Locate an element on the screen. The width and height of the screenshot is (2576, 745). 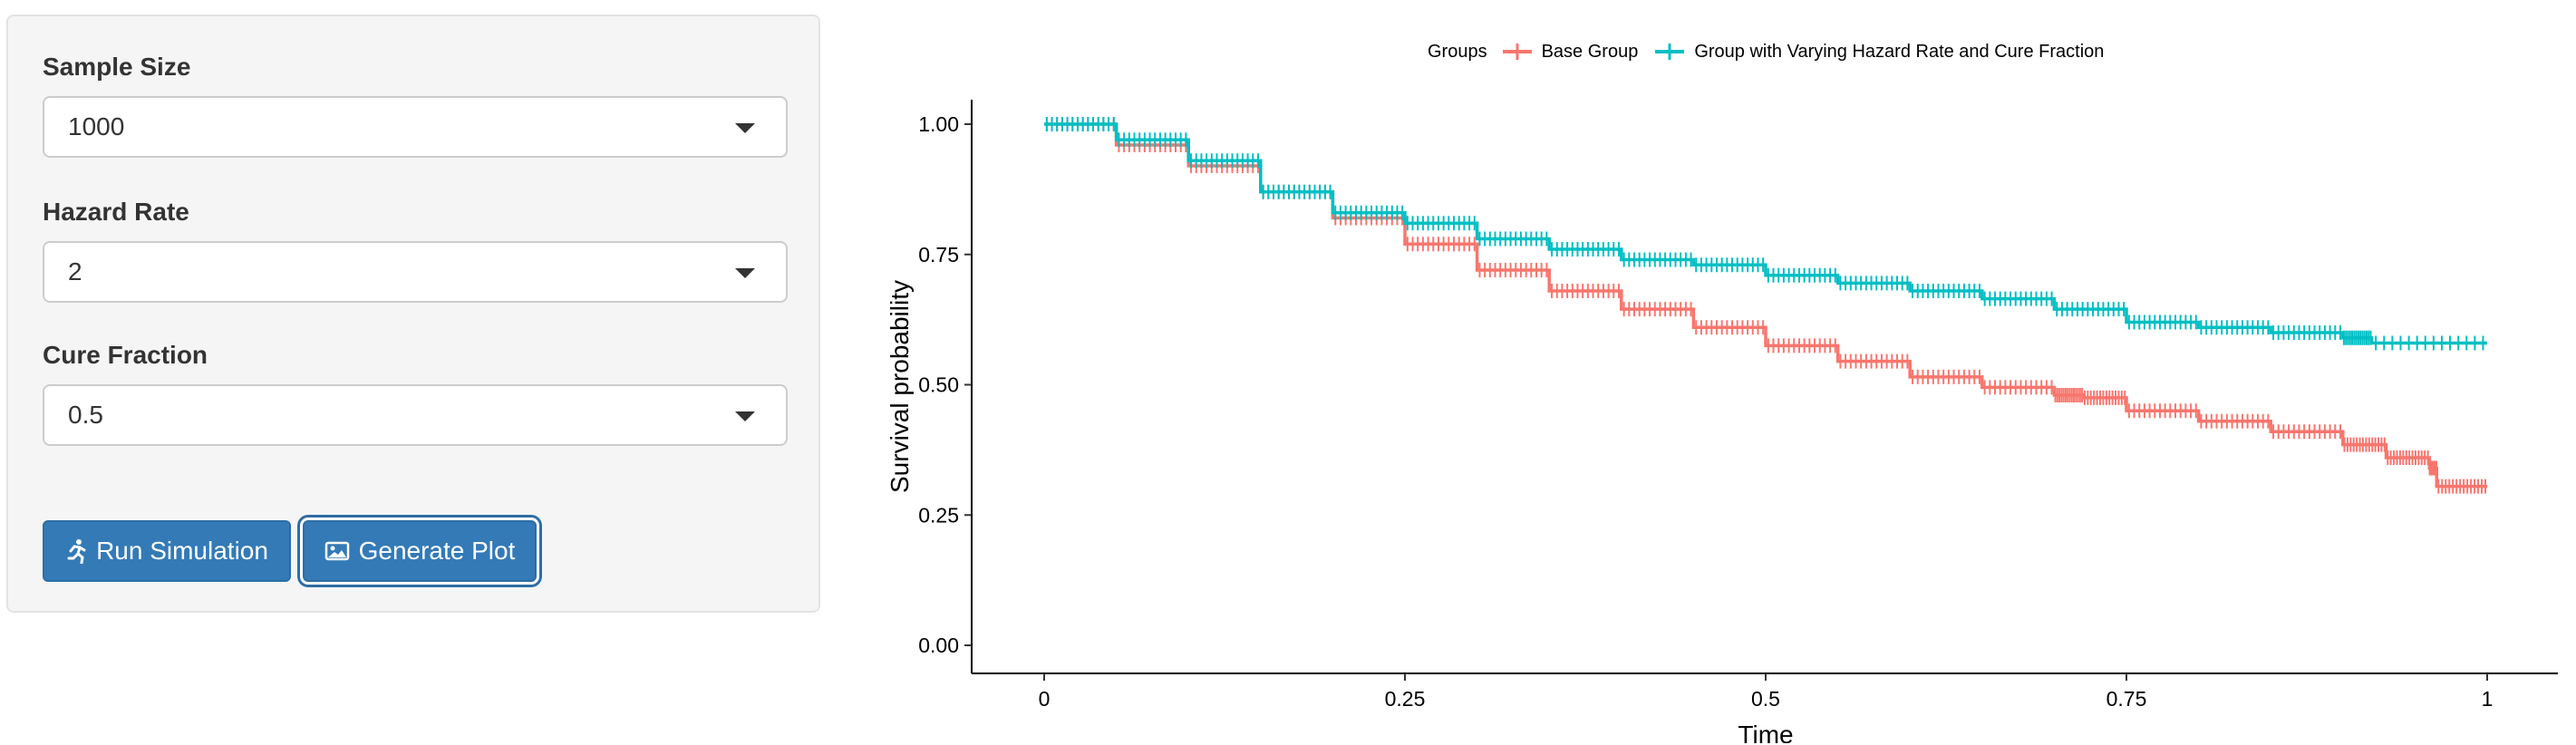
x-tick-label: 0.75 is located at coordinates (2126, 699).